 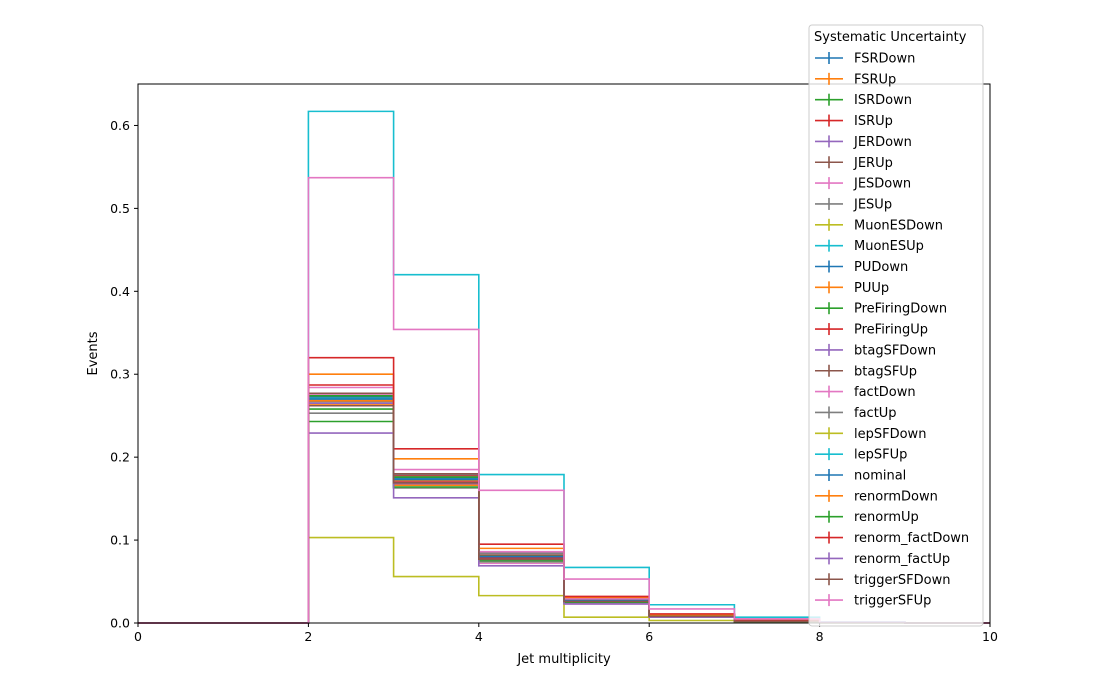 What do you see at coordinates (882, 142) in the screenshot?
I see `legend-label: JERDown` at bounding box center [882, 142].